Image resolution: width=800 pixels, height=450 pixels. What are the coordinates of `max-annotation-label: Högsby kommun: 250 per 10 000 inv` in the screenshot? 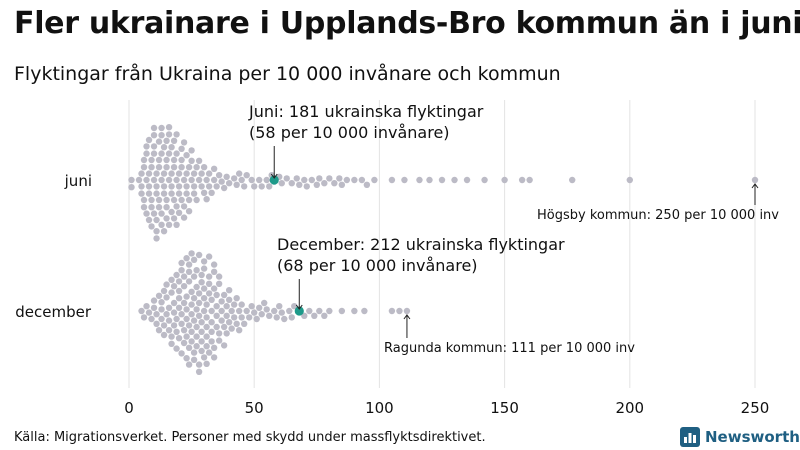 It's located at (658, 215).